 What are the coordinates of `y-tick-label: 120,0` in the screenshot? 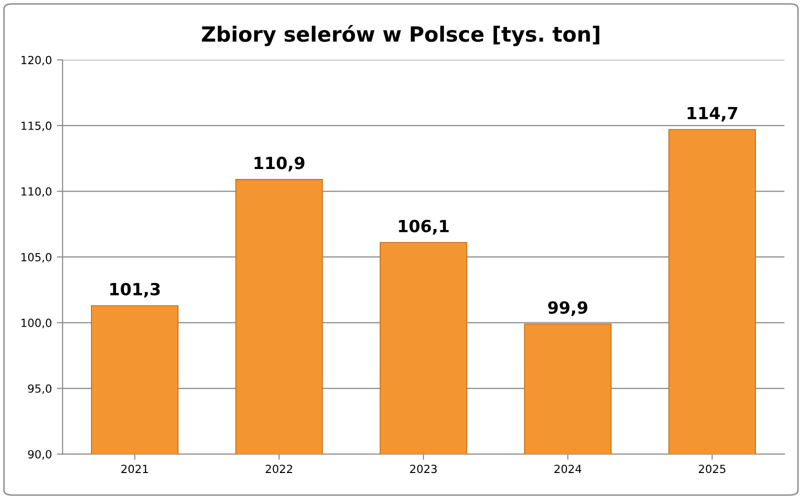 It's located at (37, 61).